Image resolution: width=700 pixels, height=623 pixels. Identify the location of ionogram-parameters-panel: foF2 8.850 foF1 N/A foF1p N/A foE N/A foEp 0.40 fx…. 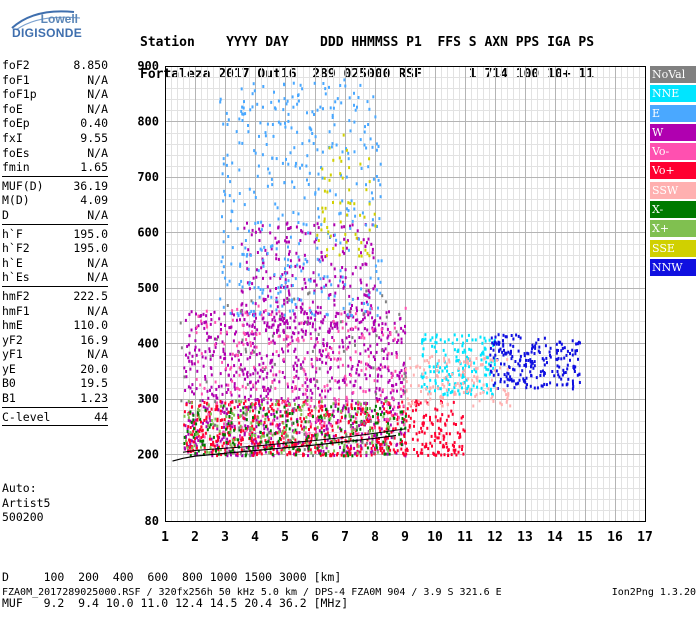
(55, 243).